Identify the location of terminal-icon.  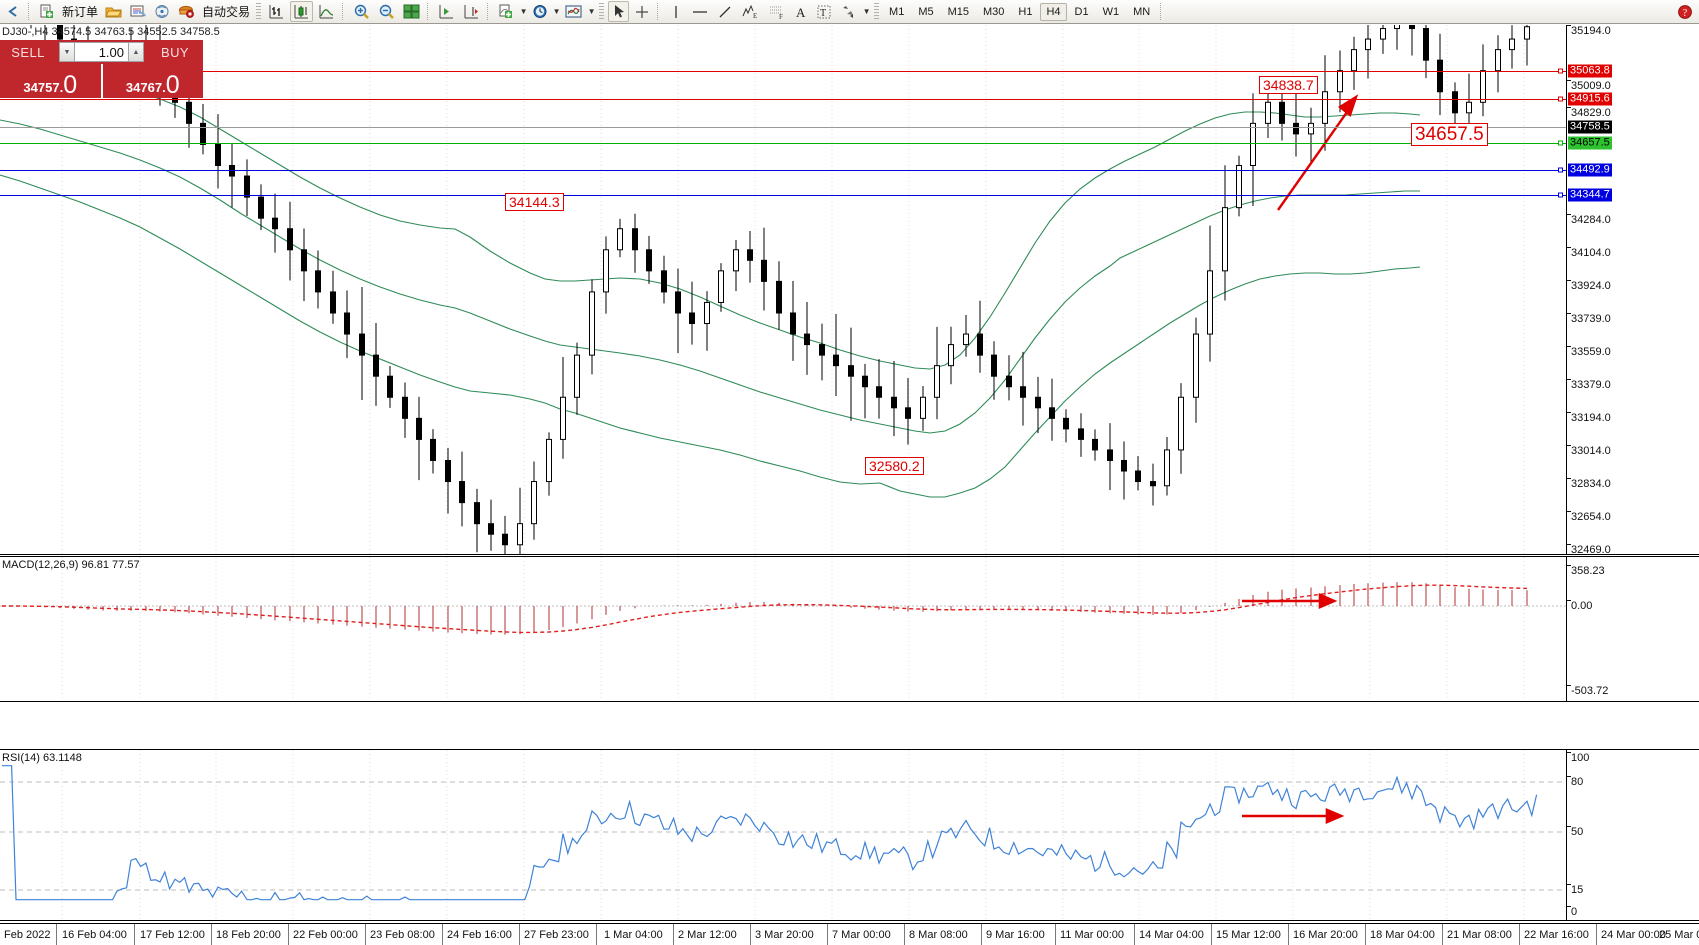
(138, 11).